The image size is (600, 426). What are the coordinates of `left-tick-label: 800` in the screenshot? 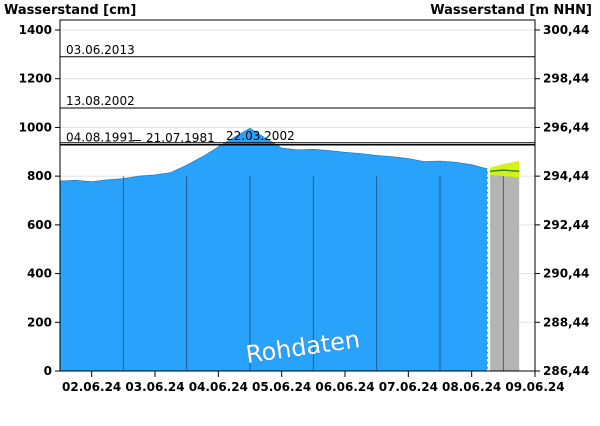 It's located at (39, 176).